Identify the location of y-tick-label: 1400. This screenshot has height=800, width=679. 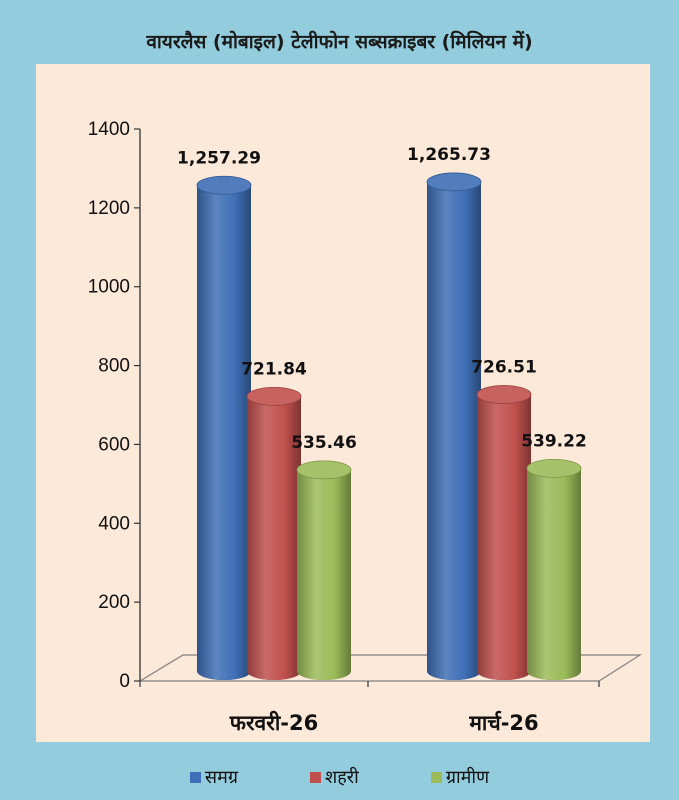
(109, 129).